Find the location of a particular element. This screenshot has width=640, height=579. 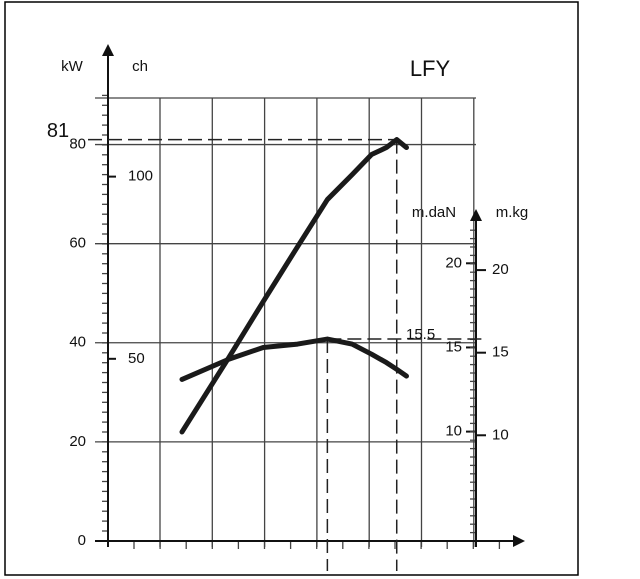

y-axis-label: kW is located at coordinates (72, 66).